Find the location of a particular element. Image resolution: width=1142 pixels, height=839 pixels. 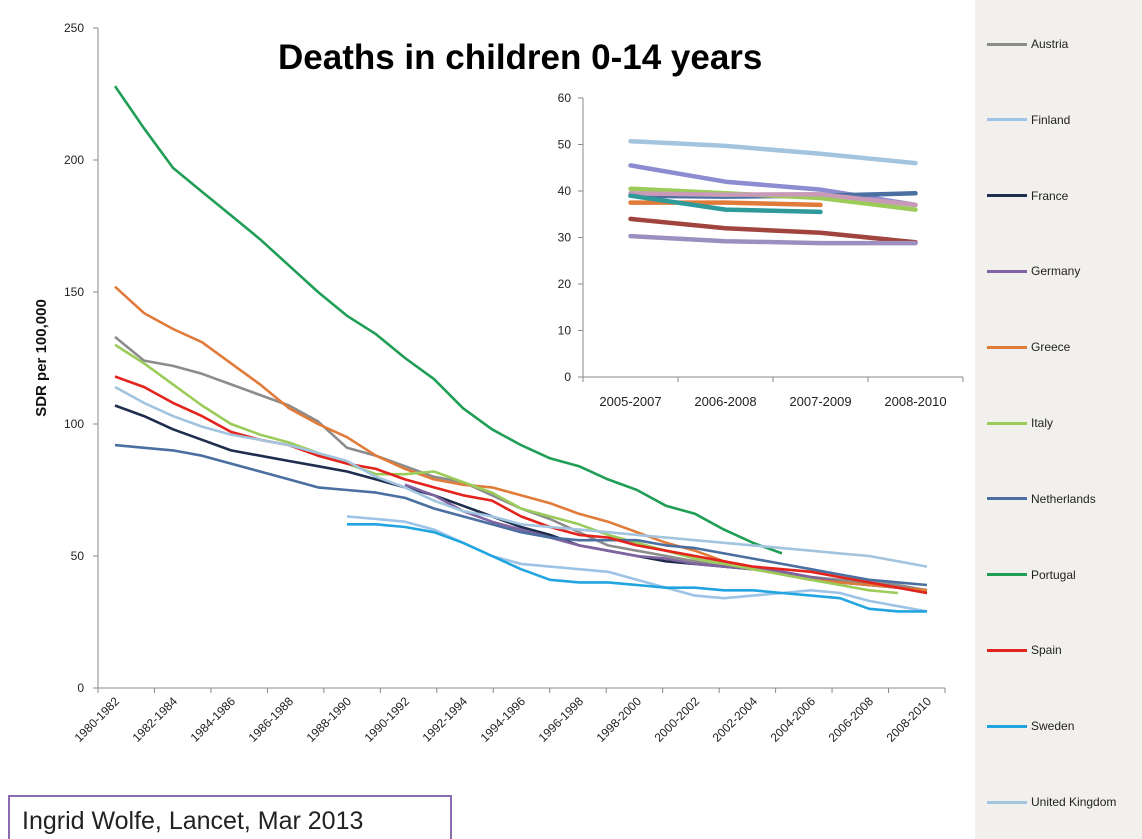

inset-x-tick-label: 2005-2007 is located at coordinates (630, 401).